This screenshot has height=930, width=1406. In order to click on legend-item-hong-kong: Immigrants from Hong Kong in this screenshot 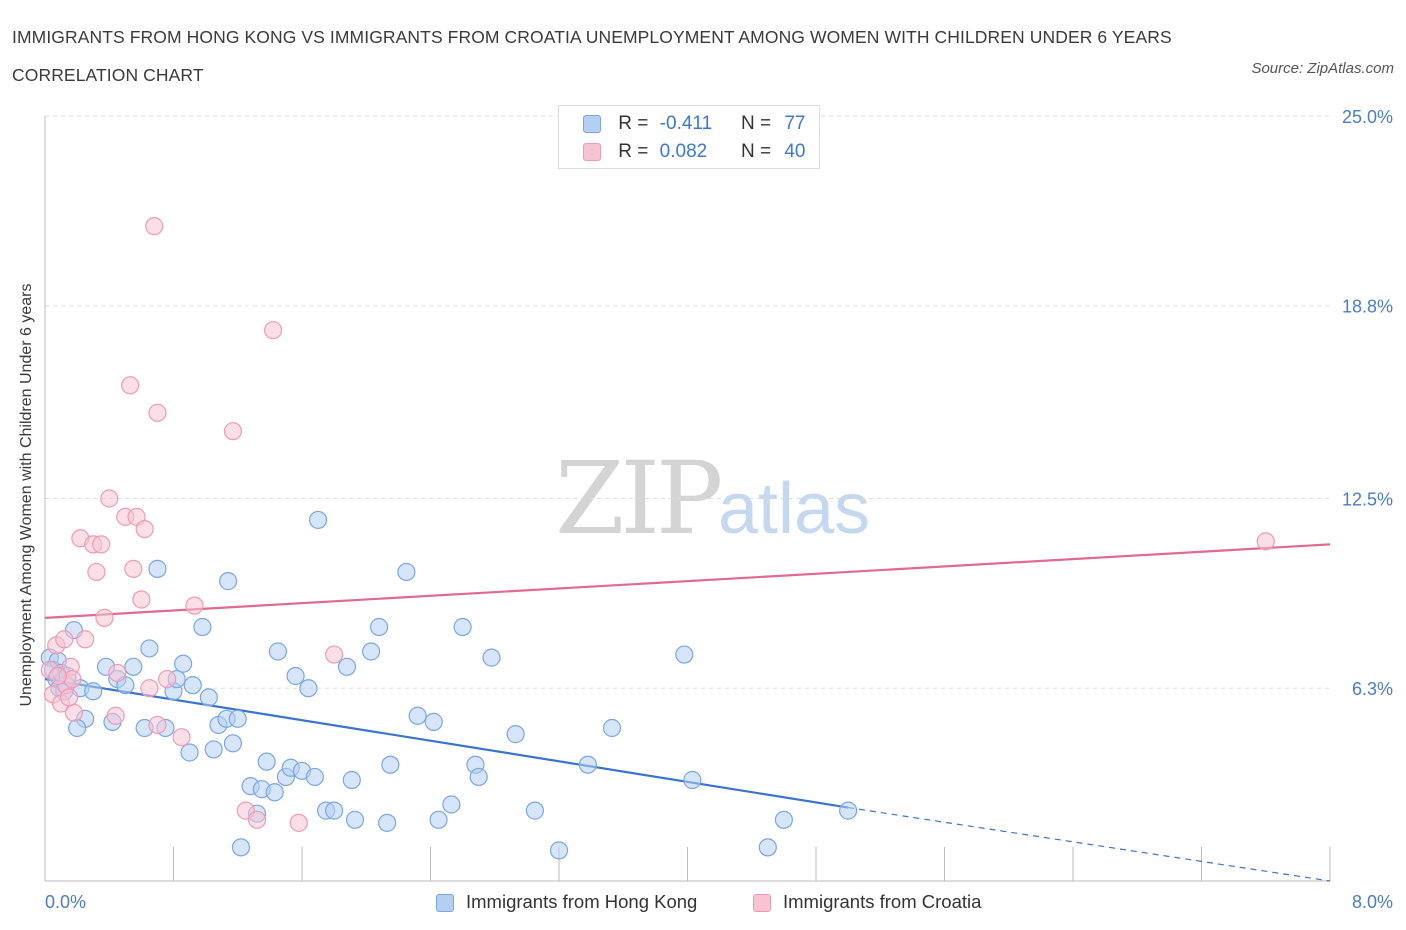, I will do `click(566, 902)`.